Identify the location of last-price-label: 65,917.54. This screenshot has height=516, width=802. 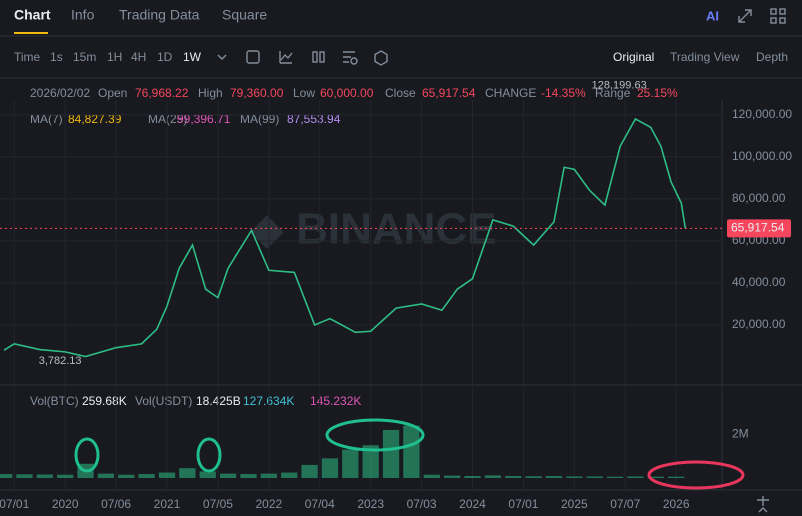
(758, 228).